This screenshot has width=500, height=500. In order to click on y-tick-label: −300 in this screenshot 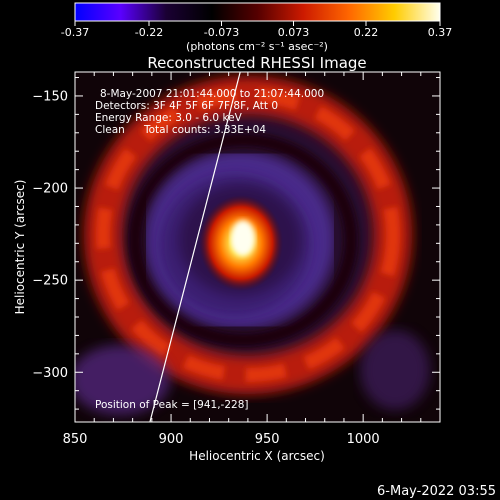, I will do `click(50, 373)`.